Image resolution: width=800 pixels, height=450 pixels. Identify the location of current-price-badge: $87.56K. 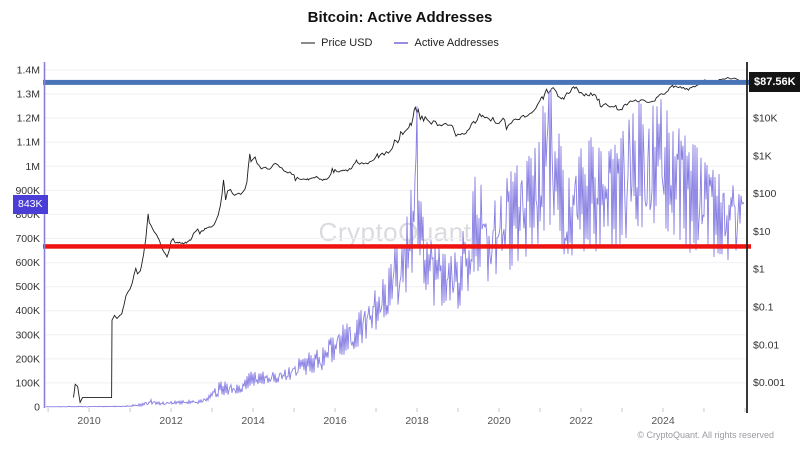
(774, 82).